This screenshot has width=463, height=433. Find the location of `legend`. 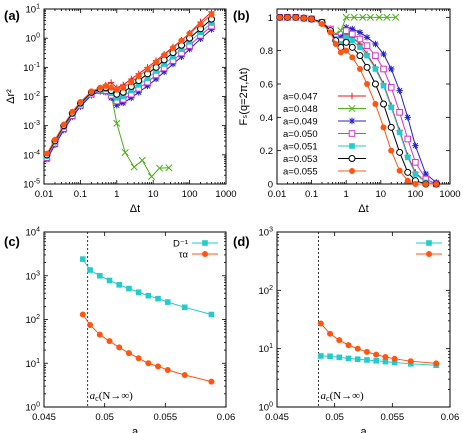

legend is located at coordinates (429, 248).